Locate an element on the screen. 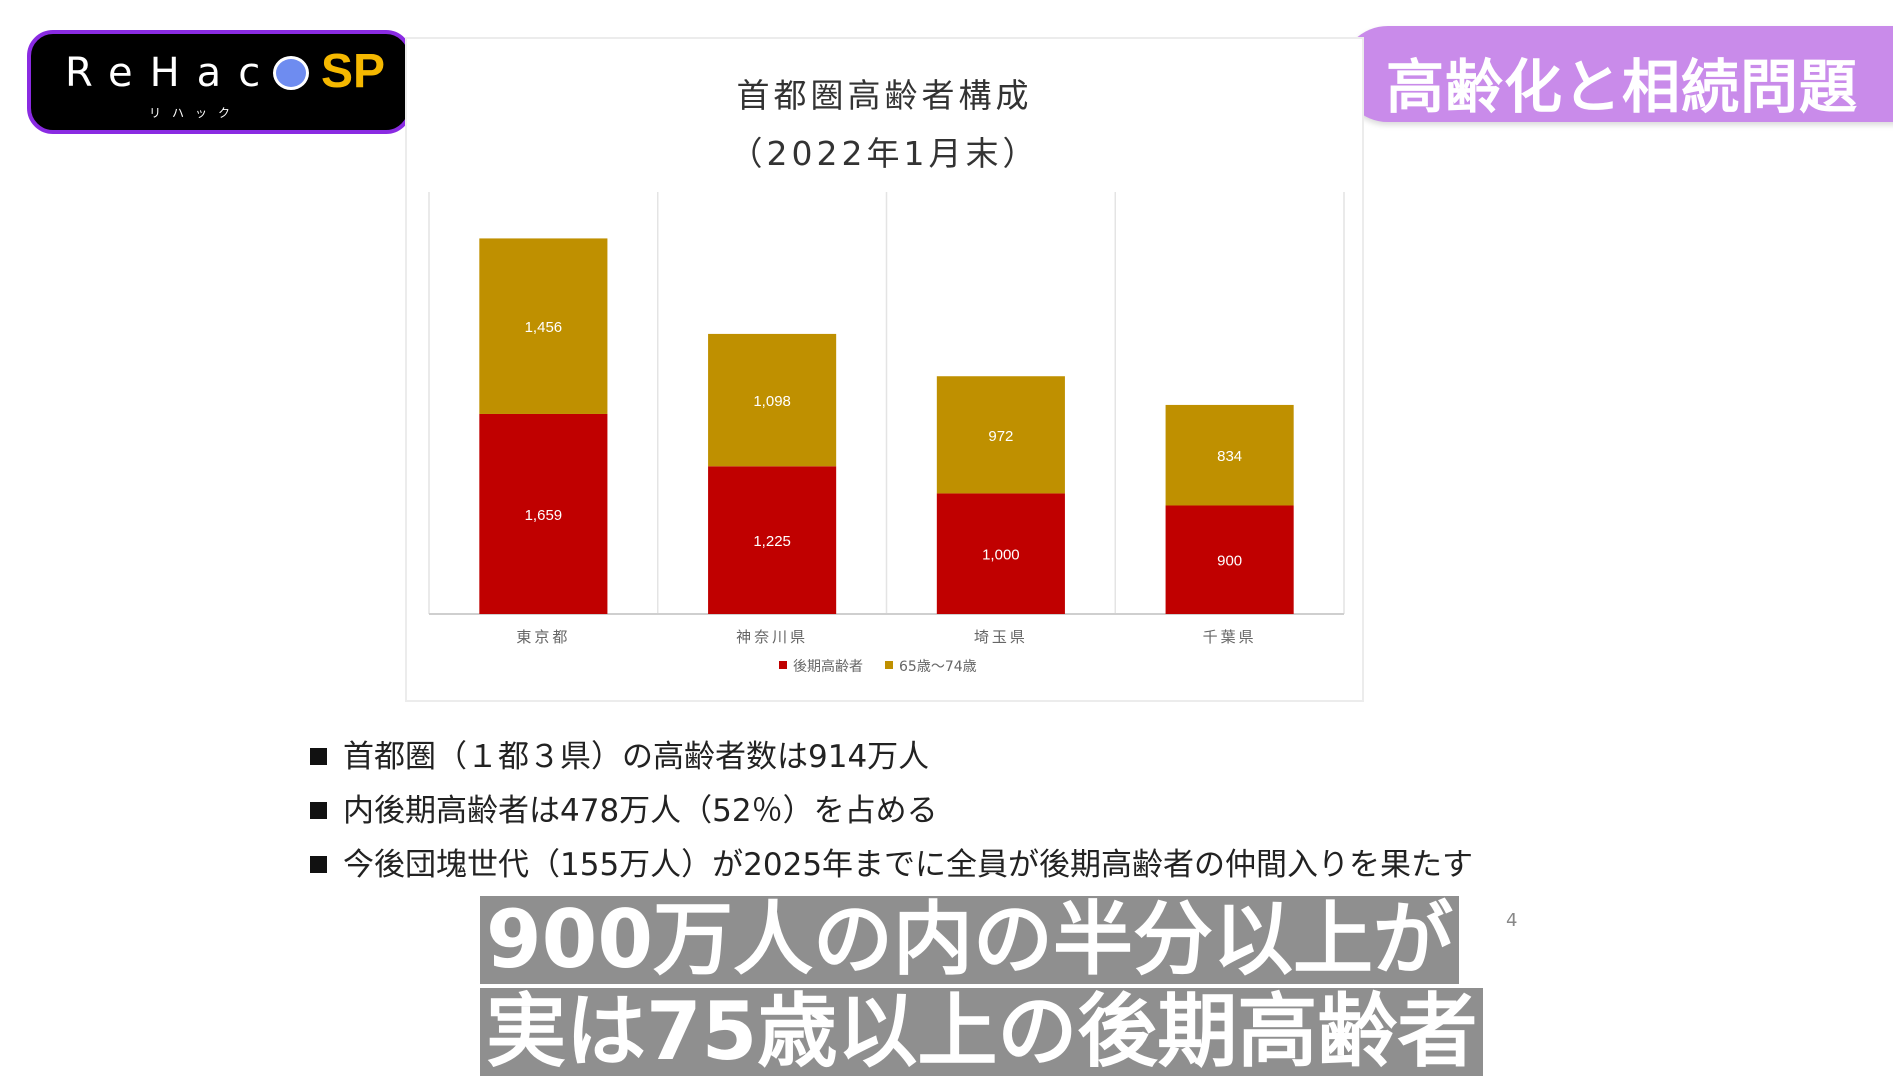 This screenshot has height=1079, width=1893. legend-label: 後期高齢者 is located at coordinates (828, 666).